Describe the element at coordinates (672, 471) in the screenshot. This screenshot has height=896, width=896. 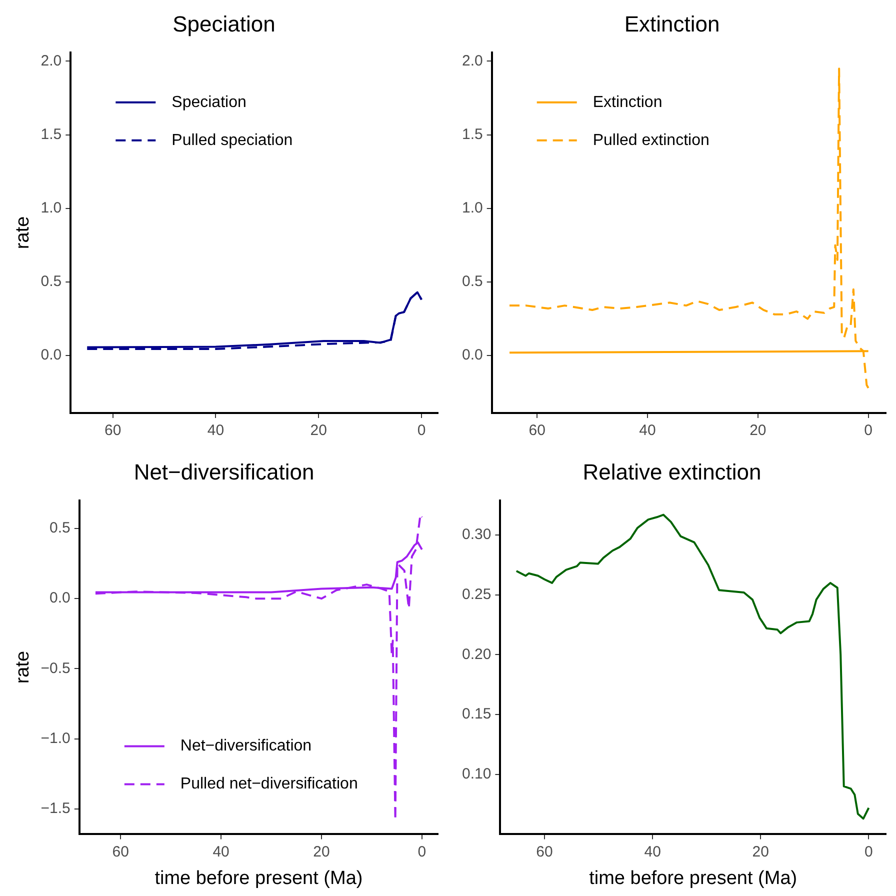
I see `chart-title: Relative extinction` at that location.